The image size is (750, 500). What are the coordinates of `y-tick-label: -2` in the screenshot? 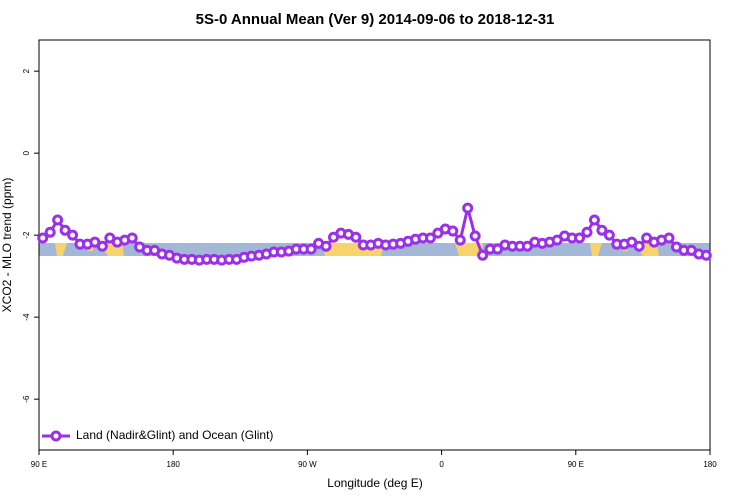 It's located at (26, 235).